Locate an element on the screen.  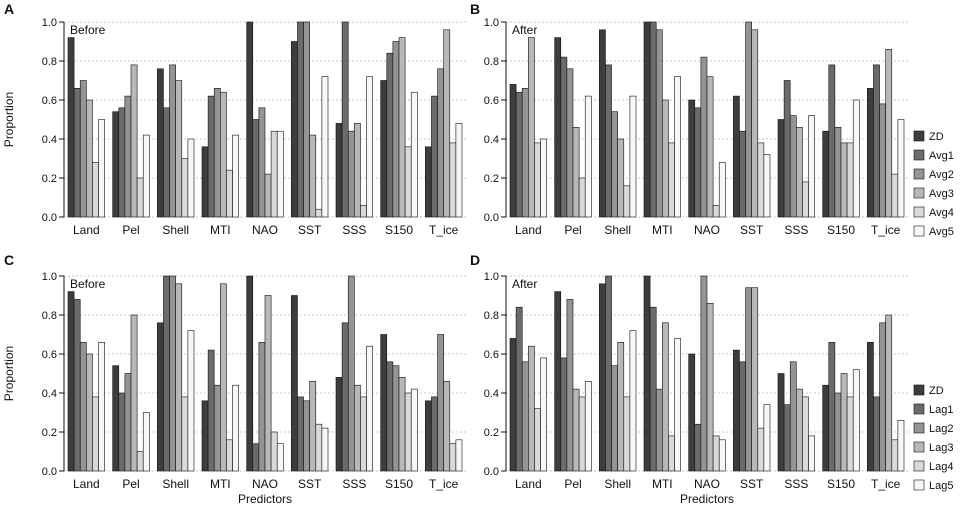
y-tick-label: 0.6 is located at coordinates (491, 101).